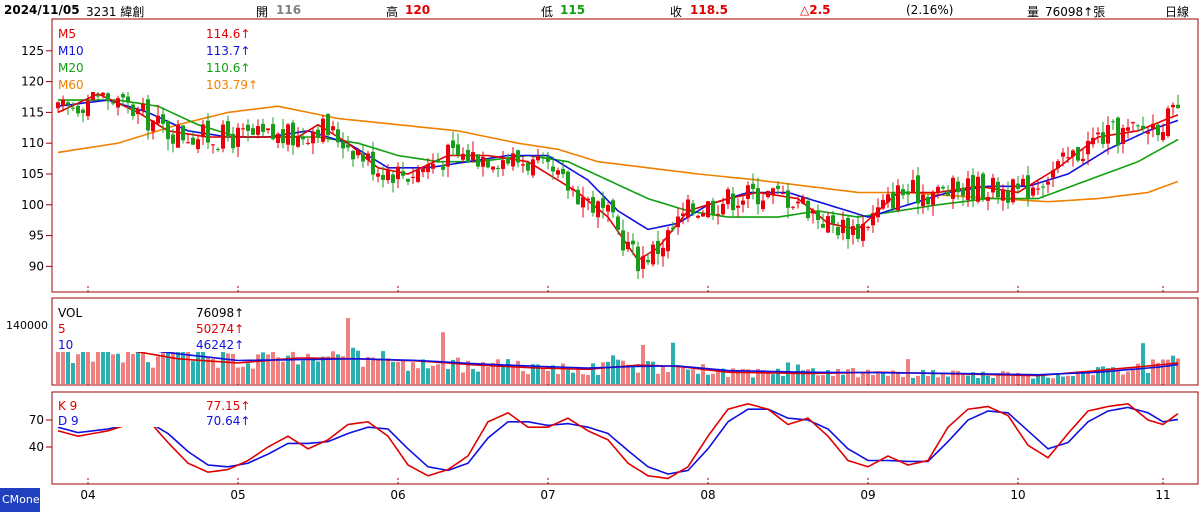 This screenshot has width=1201, height=512. What do you see at coordinates (220, 313) in the screenshot?
I see `legend-vol-value: 76098↑` at bounding box center [220, 313].